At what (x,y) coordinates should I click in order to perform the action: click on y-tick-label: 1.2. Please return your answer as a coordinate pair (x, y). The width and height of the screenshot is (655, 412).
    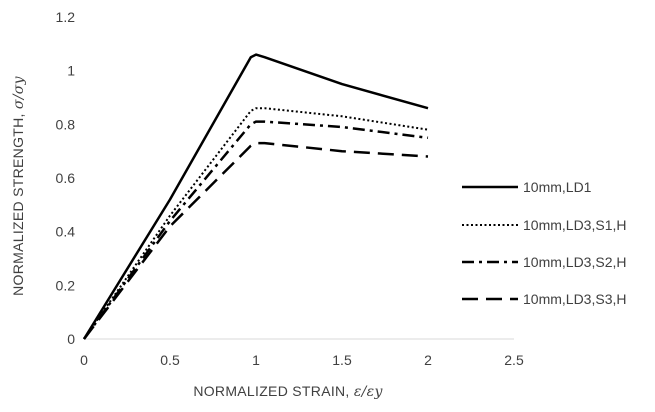
    Looking at the image, I should click on (66, 17).